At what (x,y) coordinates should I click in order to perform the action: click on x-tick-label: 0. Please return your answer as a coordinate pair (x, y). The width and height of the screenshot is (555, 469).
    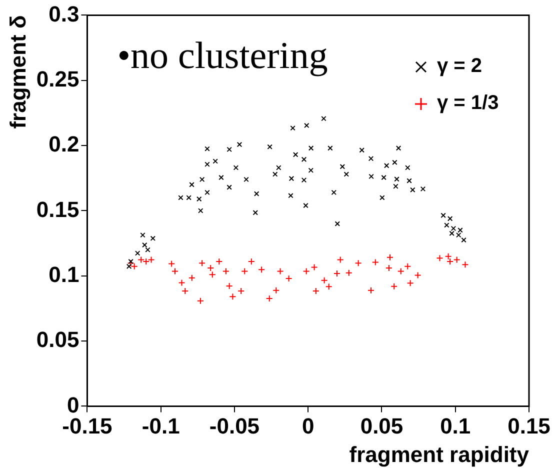
    Looking at the image, I should click on (308, 425).